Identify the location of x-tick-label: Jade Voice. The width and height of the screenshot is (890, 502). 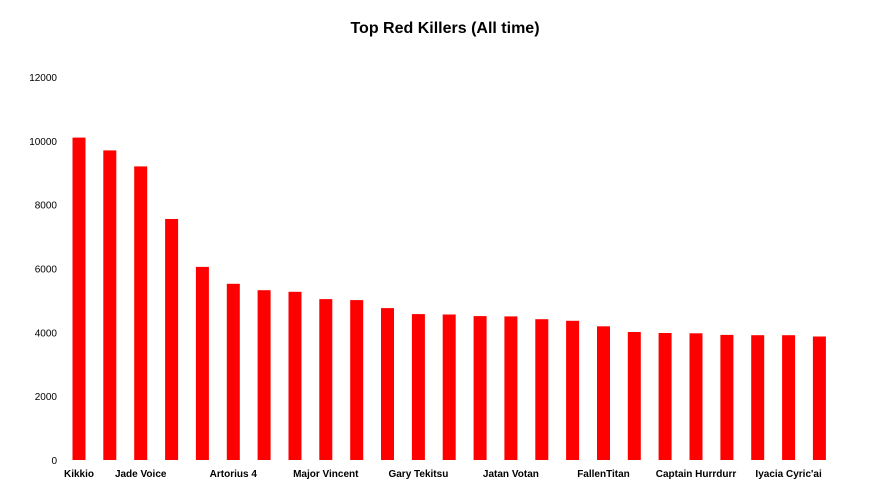
(141, 474).